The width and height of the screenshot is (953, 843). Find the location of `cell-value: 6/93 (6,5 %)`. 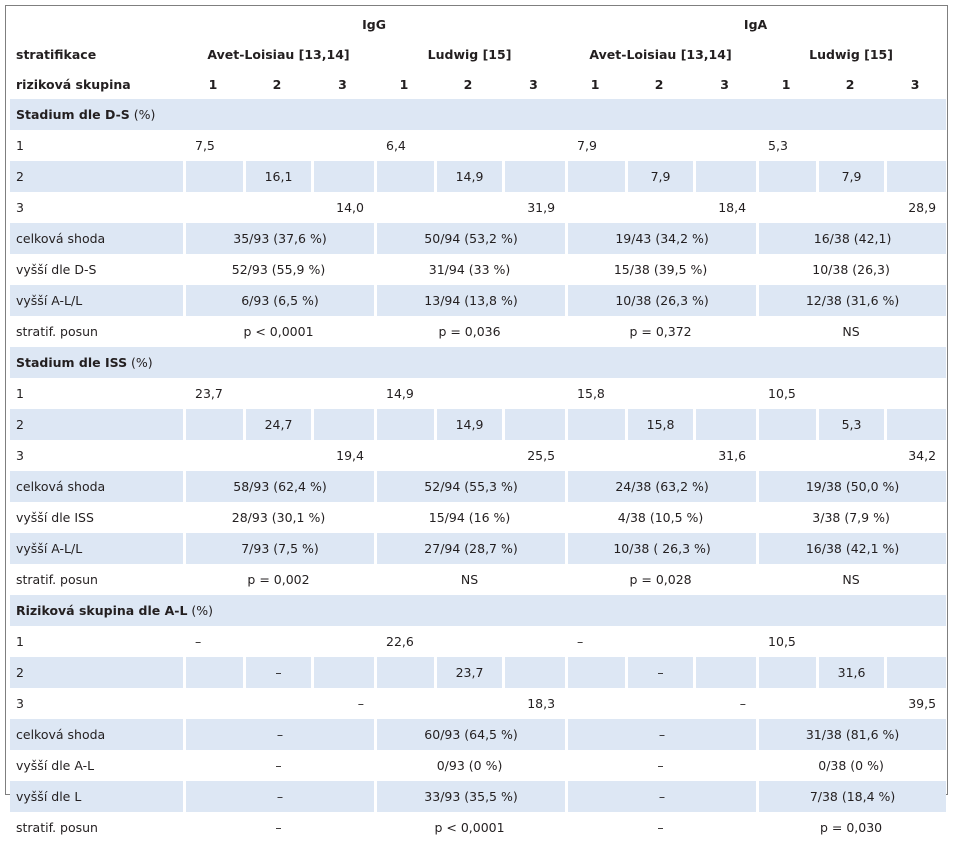

cell-value: 6/93 (6,5 %) is located at coordinates (278, 300).